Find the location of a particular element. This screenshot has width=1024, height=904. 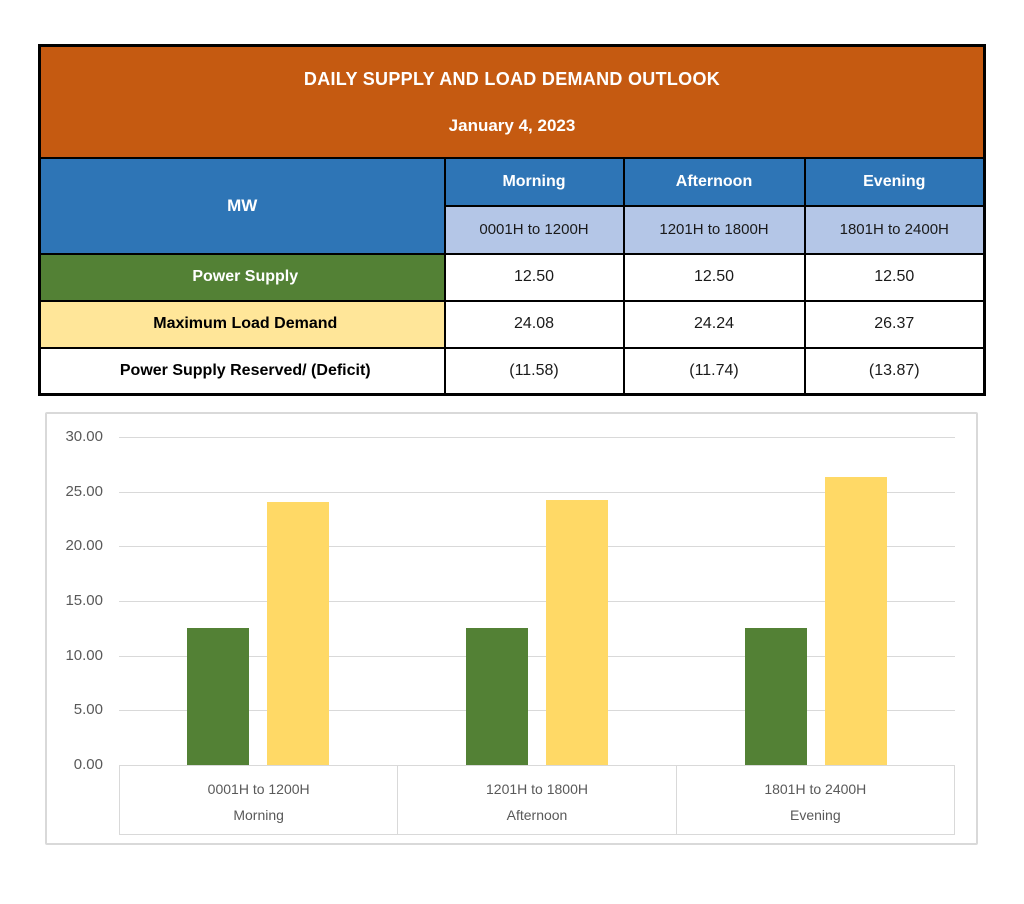

gridline-30.00 is located at coordinates (537, 437).